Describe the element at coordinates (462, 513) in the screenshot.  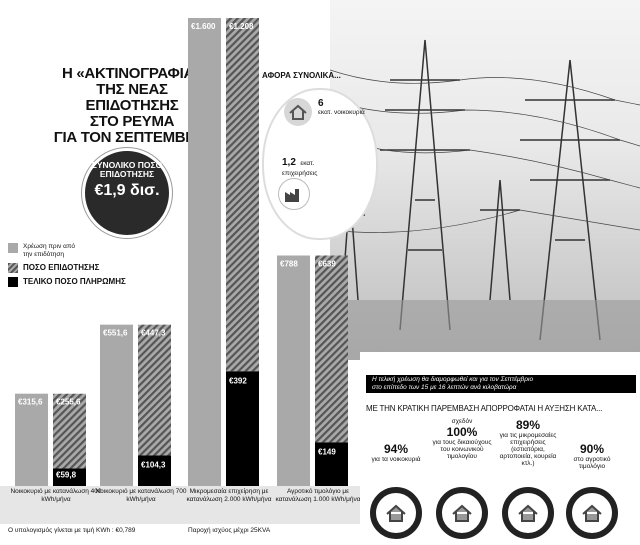
I see `people-icon` at that location.